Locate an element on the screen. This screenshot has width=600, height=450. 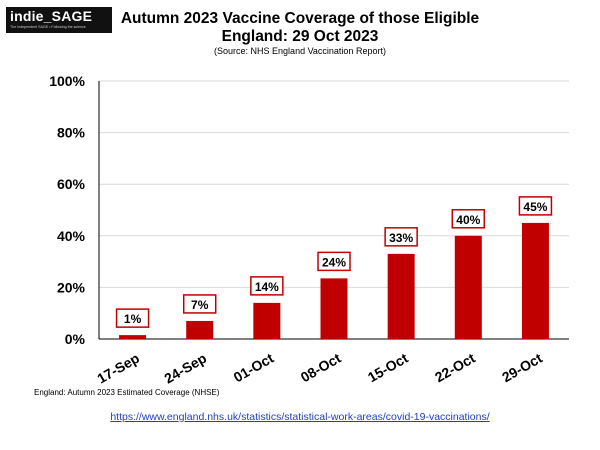
x-tick-label: 17-Sep is located at coordinates (118, 368).